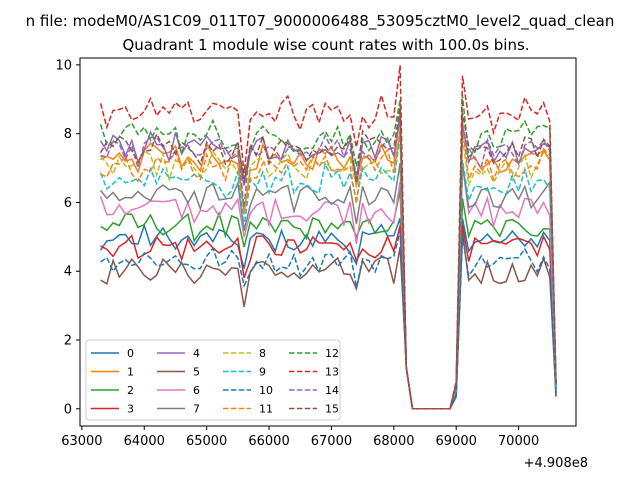 This screenshot has height=480, width=640. Describe the element at coordinates (196, 372) in the screenshot. I see `legend-label-5: 5` at that location.